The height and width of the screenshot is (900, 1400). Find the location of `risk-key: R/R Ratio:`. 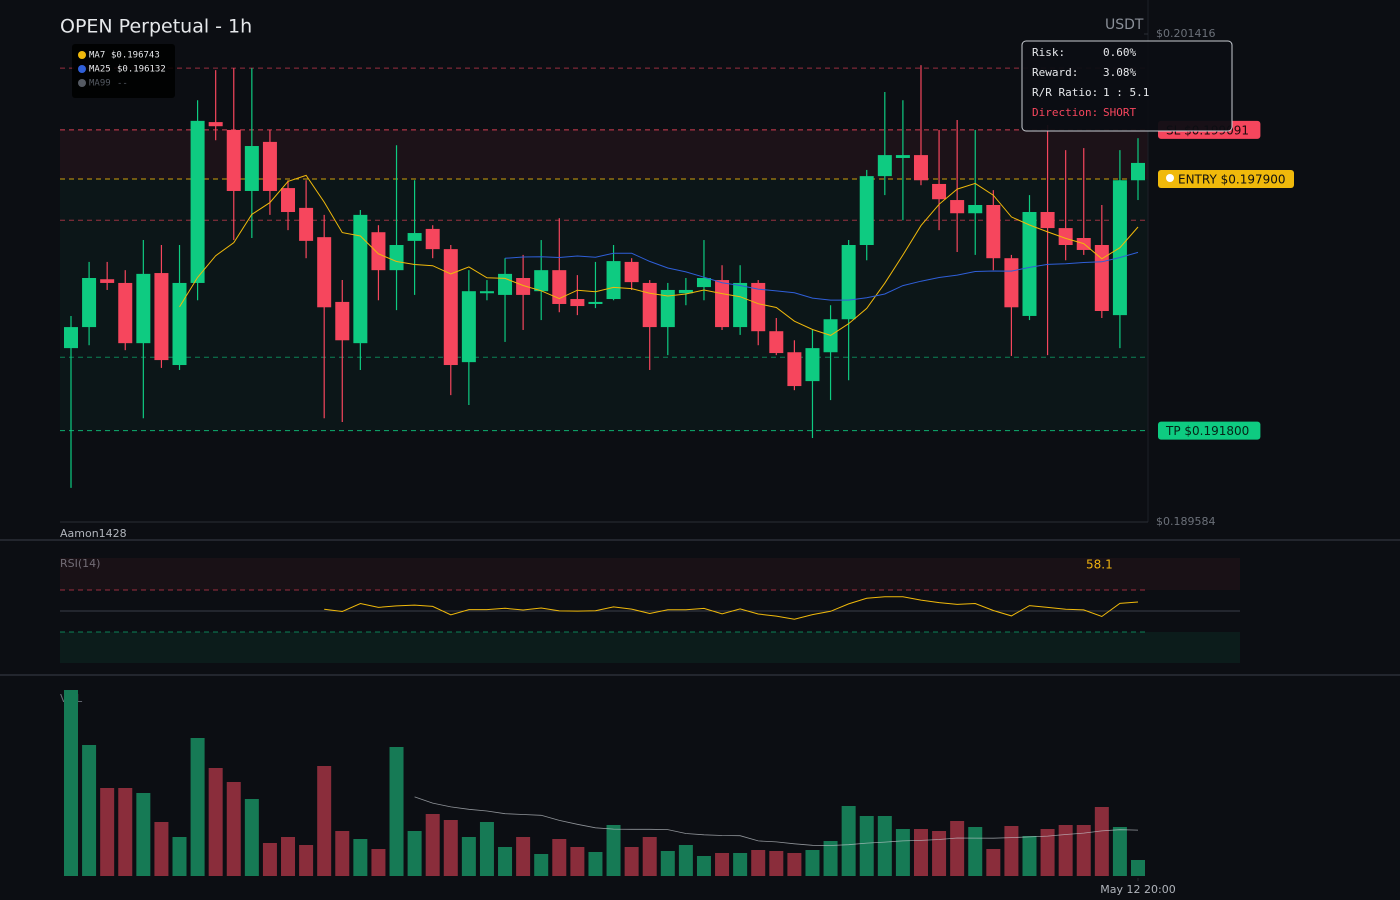

risk-key: R/R Ratio: is located at coordinates (1065, 92).